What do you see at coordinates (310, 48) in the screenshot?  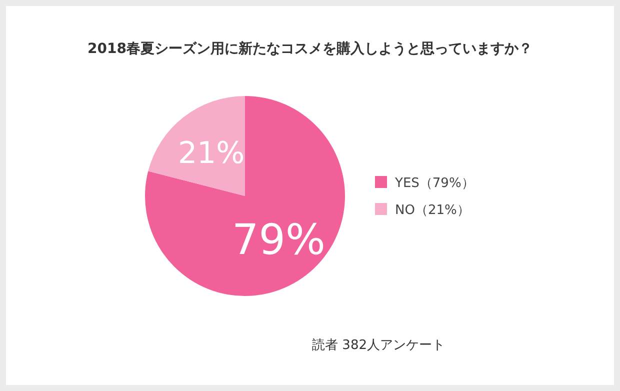 I see `chart-title: 2018春夏シーズン用に新たなコスメを購入しようと思っていますか？` at bounding box center [310, 48].